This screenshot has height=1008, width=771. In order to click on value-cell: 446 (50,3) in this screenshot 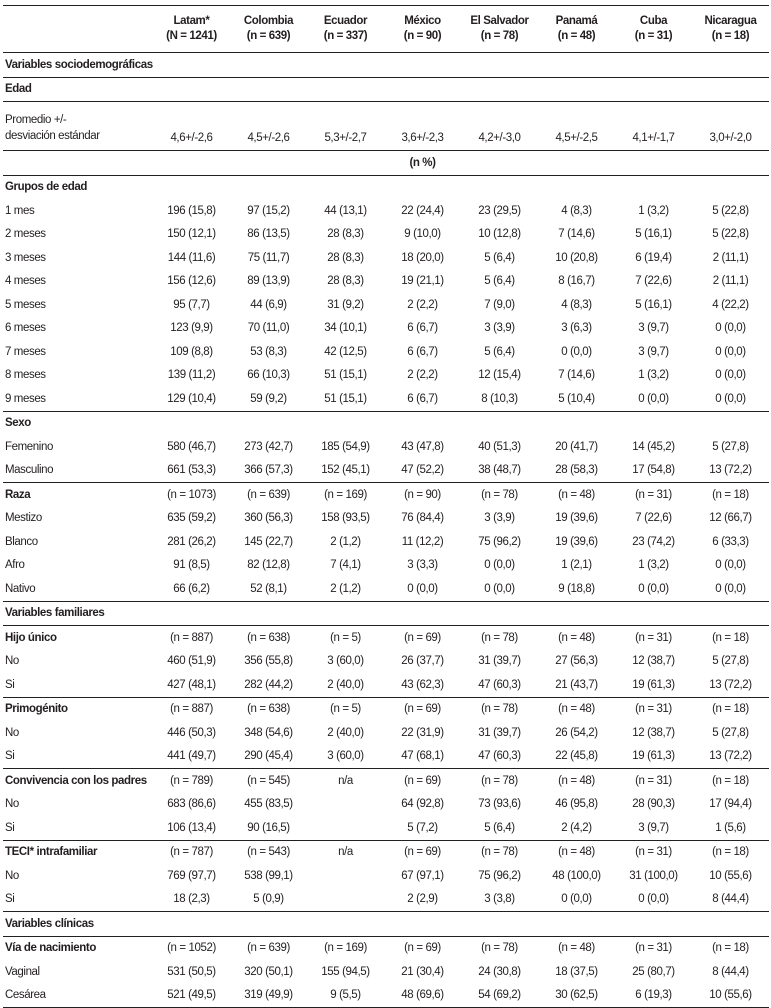, I will do `click(191, 732)`.